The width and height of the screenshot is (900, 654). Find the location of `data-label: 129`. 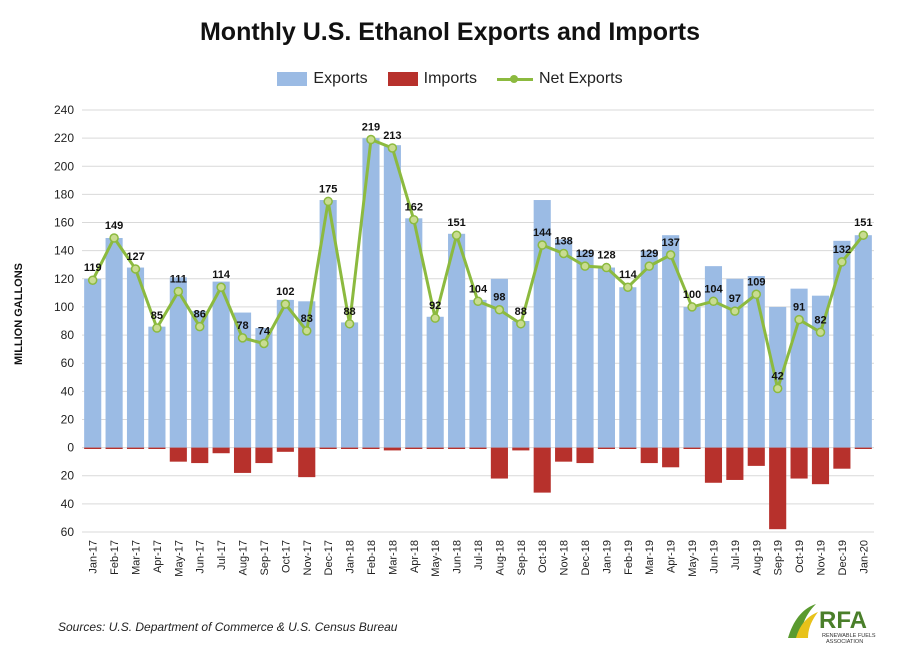

data-label: 129 is located at coordinates (585, 254).